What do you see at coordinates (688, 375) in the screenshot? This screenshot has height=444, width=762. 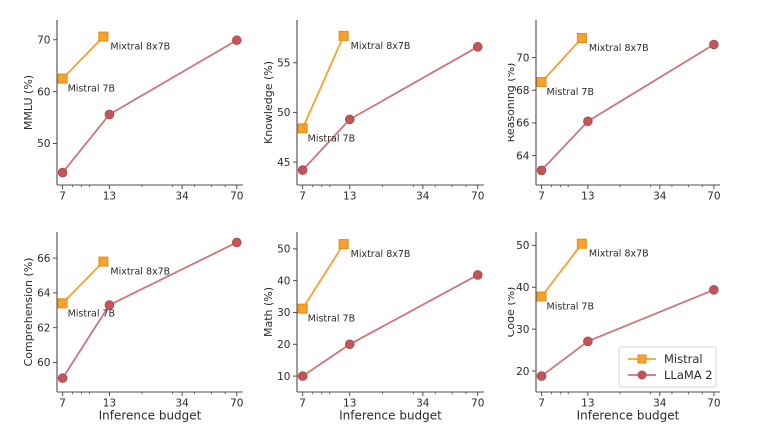 I see `legend-label-llama-2: LLaMA 2` at bounding box center [688, 375].